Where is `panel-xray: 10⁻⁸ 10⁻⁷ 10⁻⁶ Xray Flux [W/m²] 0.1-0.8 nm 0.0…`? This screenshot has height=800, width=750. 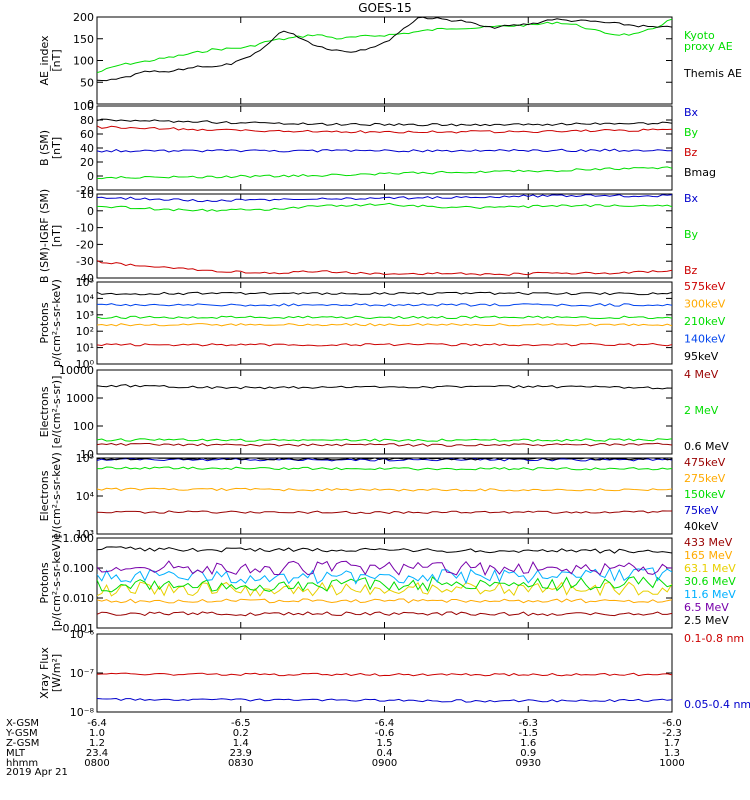 panel-xray: 10⁻⁸ 10⁻⁷ 10⁻⁶ Xray Flux [W/m²] 0.1-0.8 nm 0.0… is located at coordinates (394, 673).